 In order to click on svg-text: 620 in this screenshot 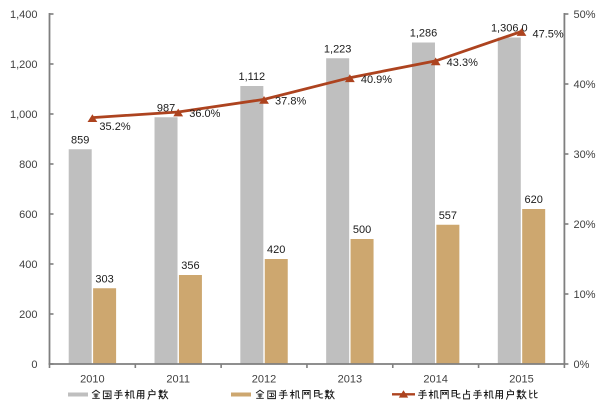, I will do `click(534, 200)`.